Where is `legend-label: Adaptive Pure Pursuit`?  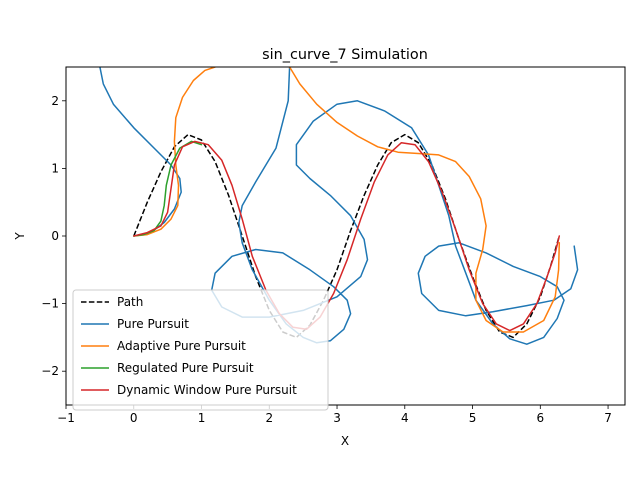 legend-label: Adaptive Pure Pursuit is located at coordinates (181, 346).